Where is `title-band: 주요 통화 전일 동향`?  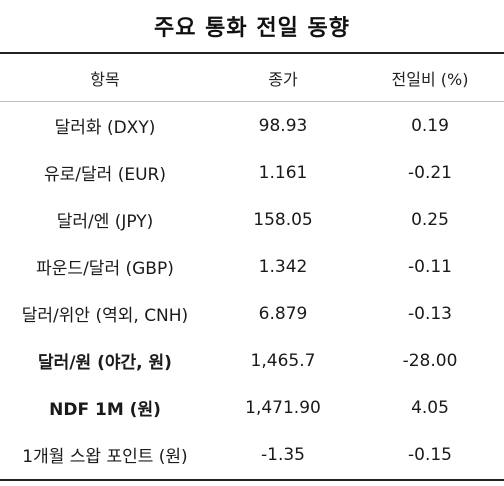
title-band: 주요 통화 전일 동향 is located at coordinates (252, 26).